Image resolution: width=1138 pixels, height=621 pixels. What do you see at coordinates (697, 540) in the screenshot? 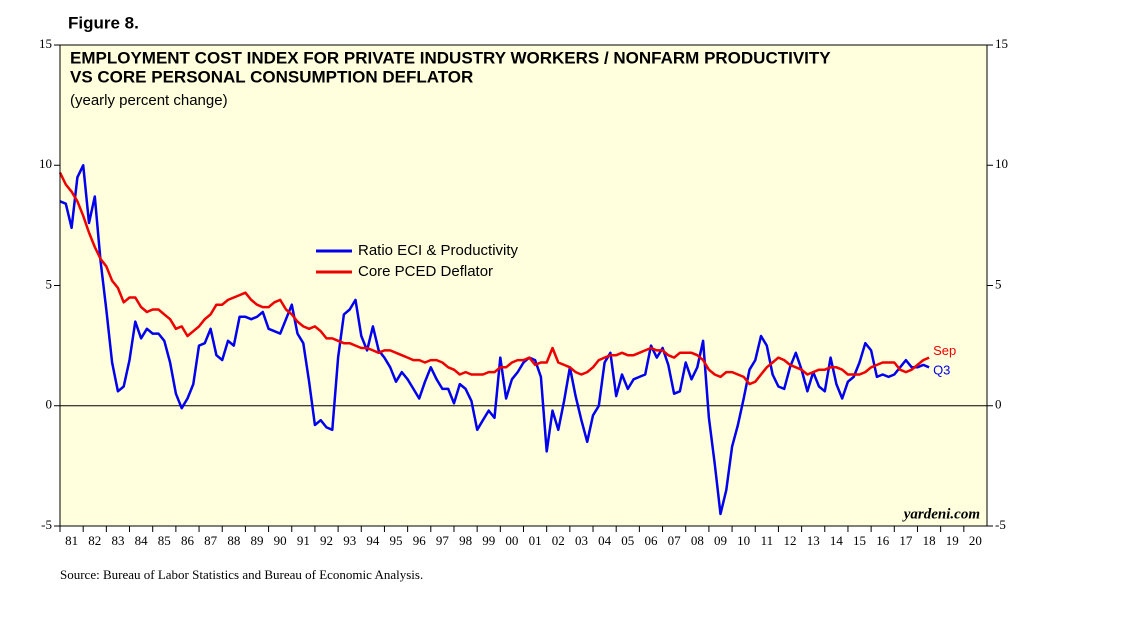
I see `x-tick-label: 08` at bounding box center [697, 540].